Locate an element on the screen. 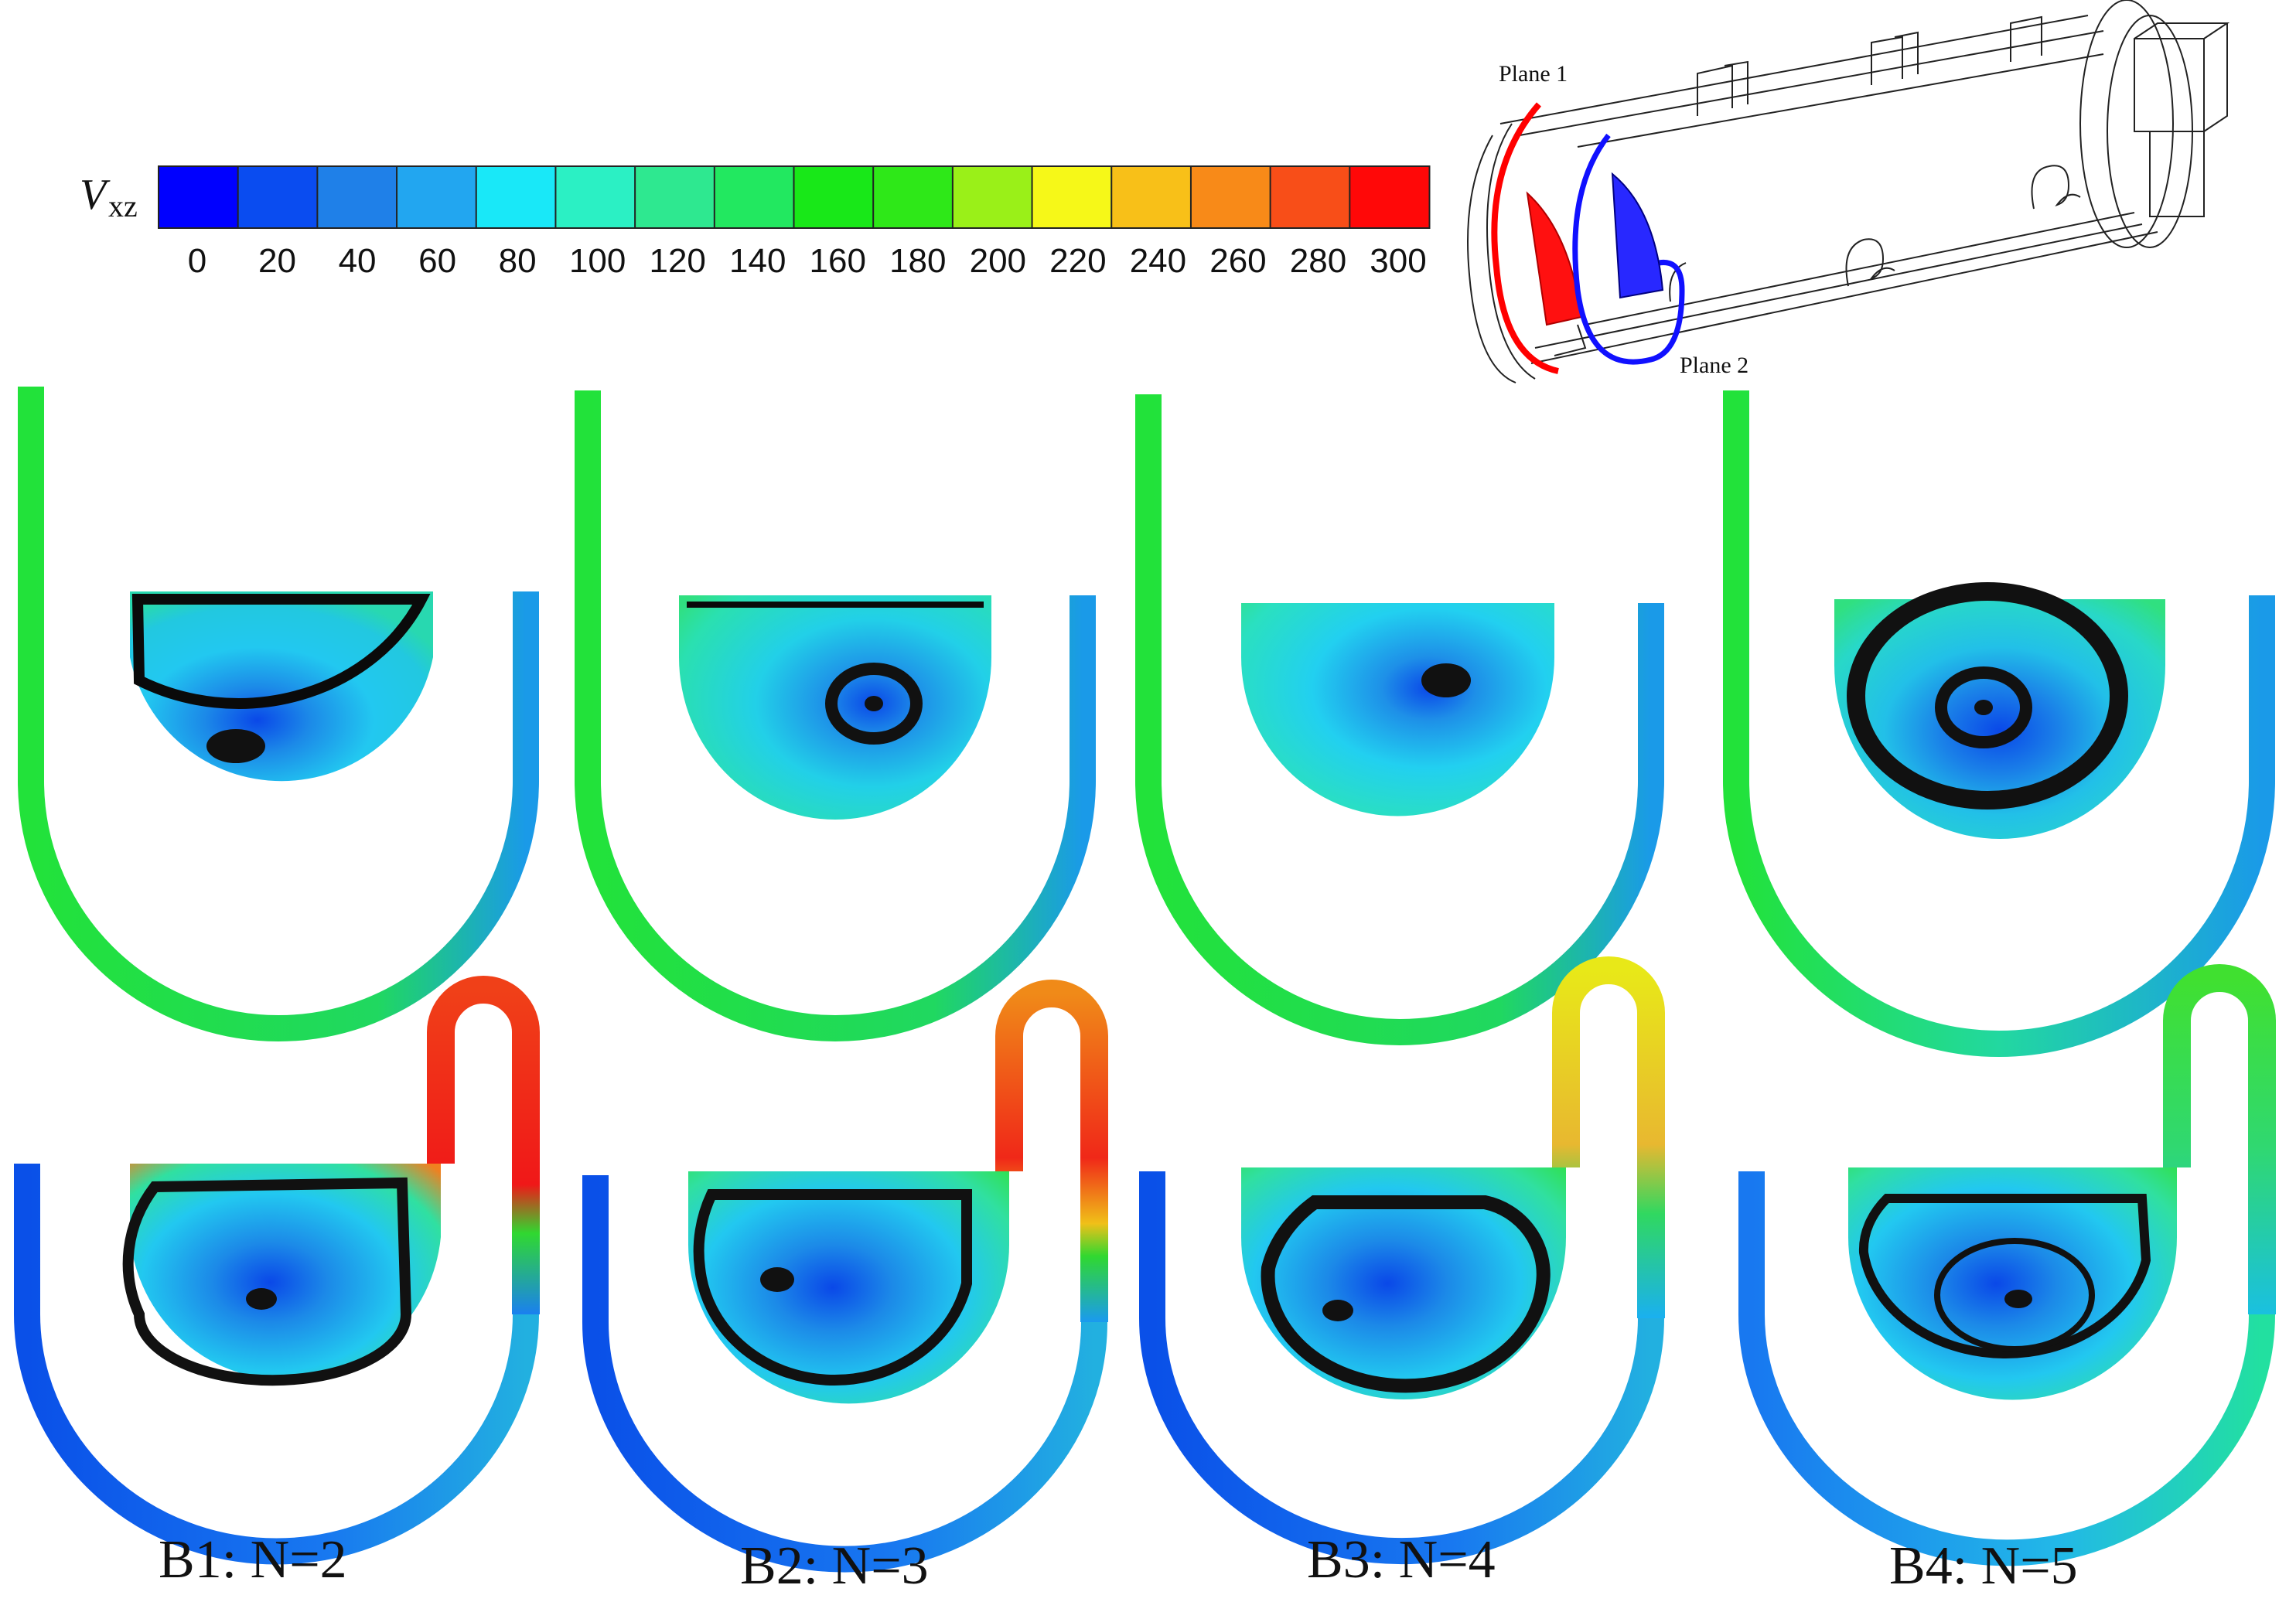  colorbar-tick-label: 100 is located at coordinates (597, 261).